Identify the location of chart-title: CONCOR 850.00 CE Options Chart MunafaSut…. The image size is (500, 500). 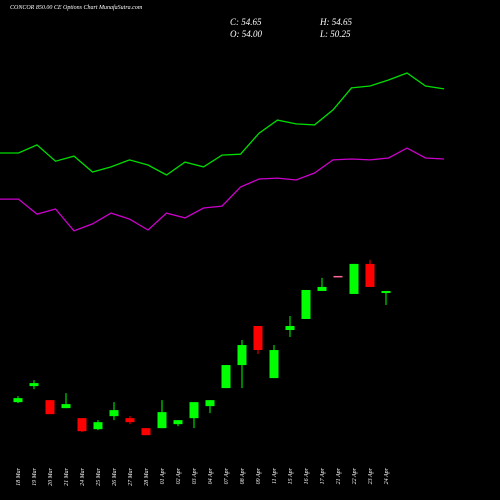
(76, 7).